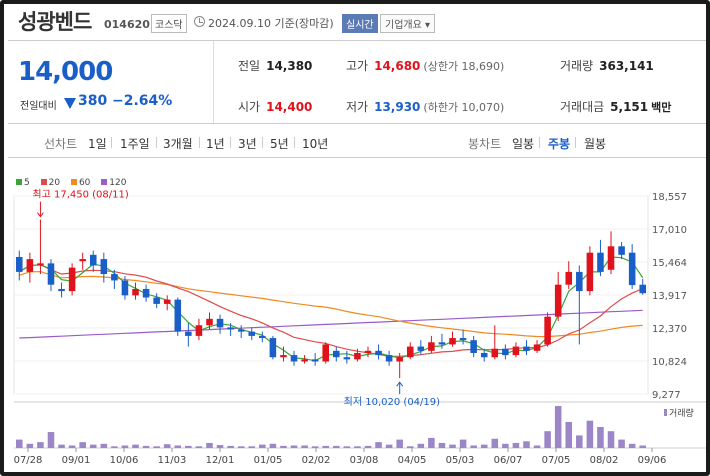 The width and height of the screenshot is (710, 476). Describe the element at coordinates (289, 107) in the screenshot. I see `open-value: 14,400` at that location.